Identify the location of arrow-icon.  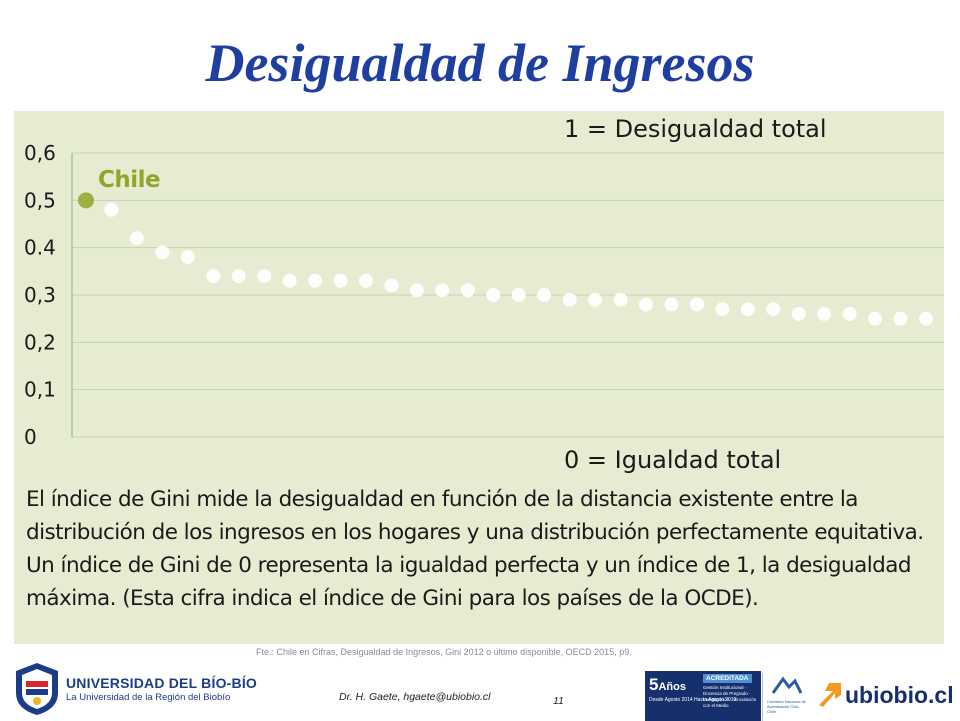
(830, 695).